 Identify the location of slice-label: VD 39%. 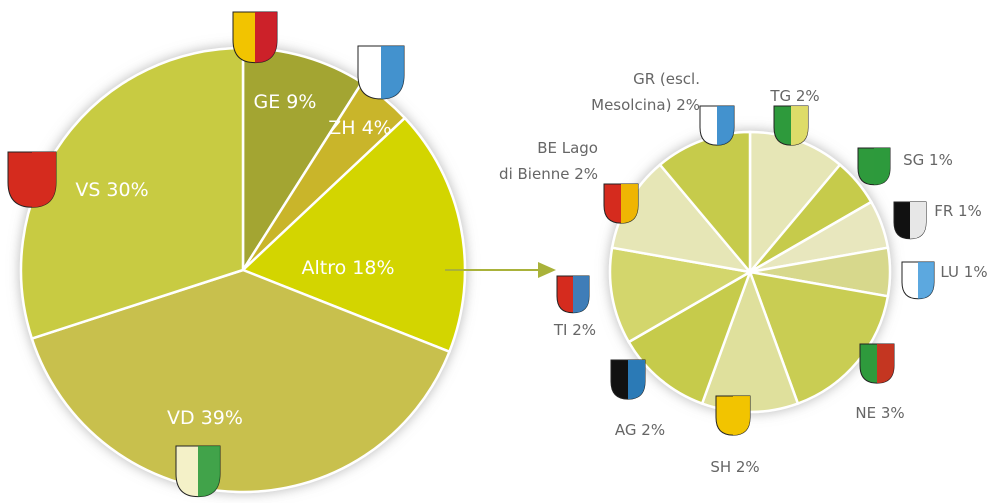
(205, 418).